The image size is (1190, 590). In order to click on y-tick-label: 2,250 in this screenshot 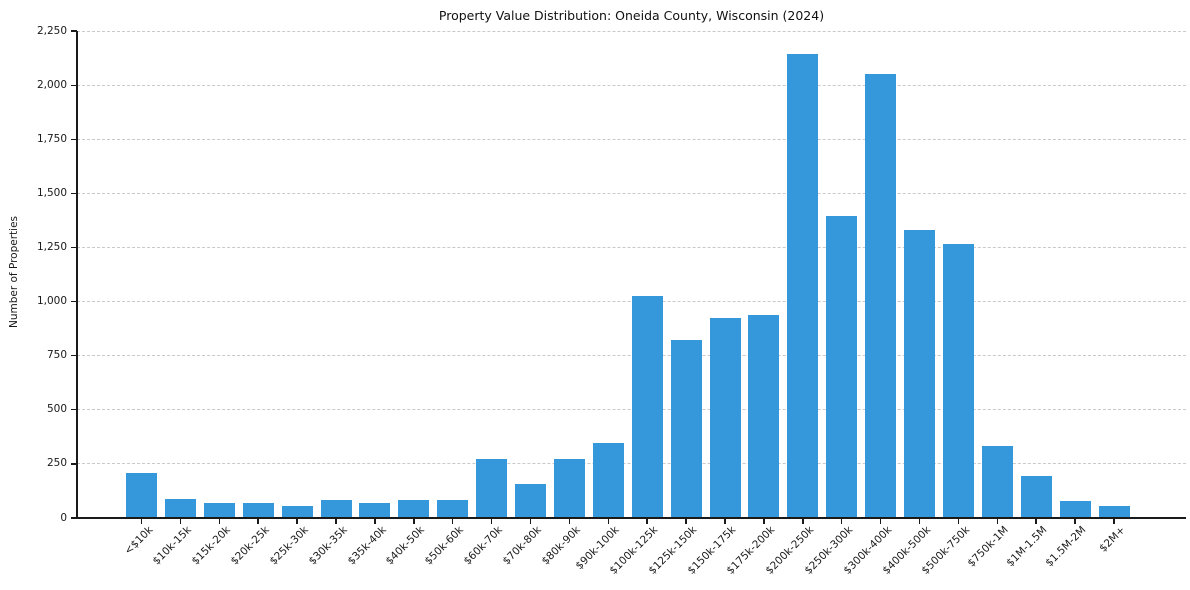, I will do `click(51, 30)`.